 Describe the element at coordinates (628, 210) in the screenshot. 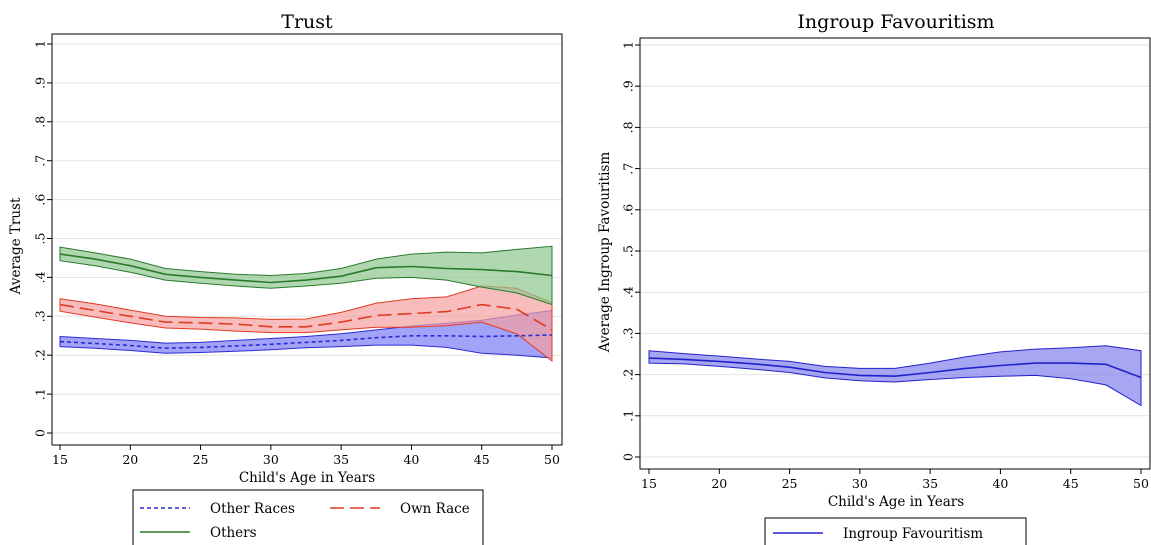

I see `ingroup-y-tick-label: .6` at that location.